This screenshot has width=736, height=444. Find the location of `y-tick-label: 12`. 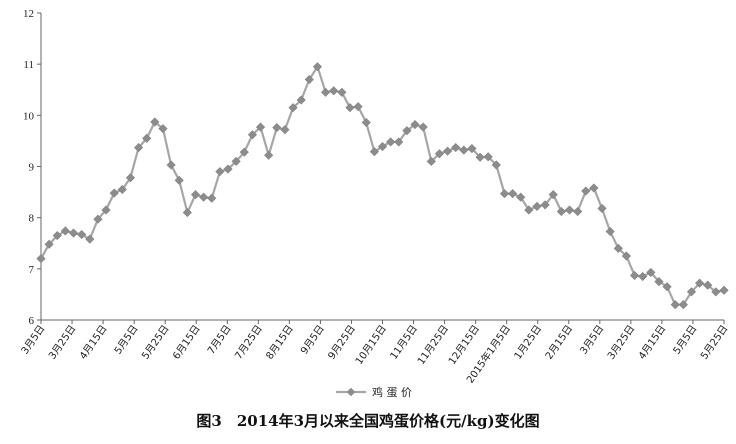

y-tick-label: 12 is located at coordinates (28, 14).